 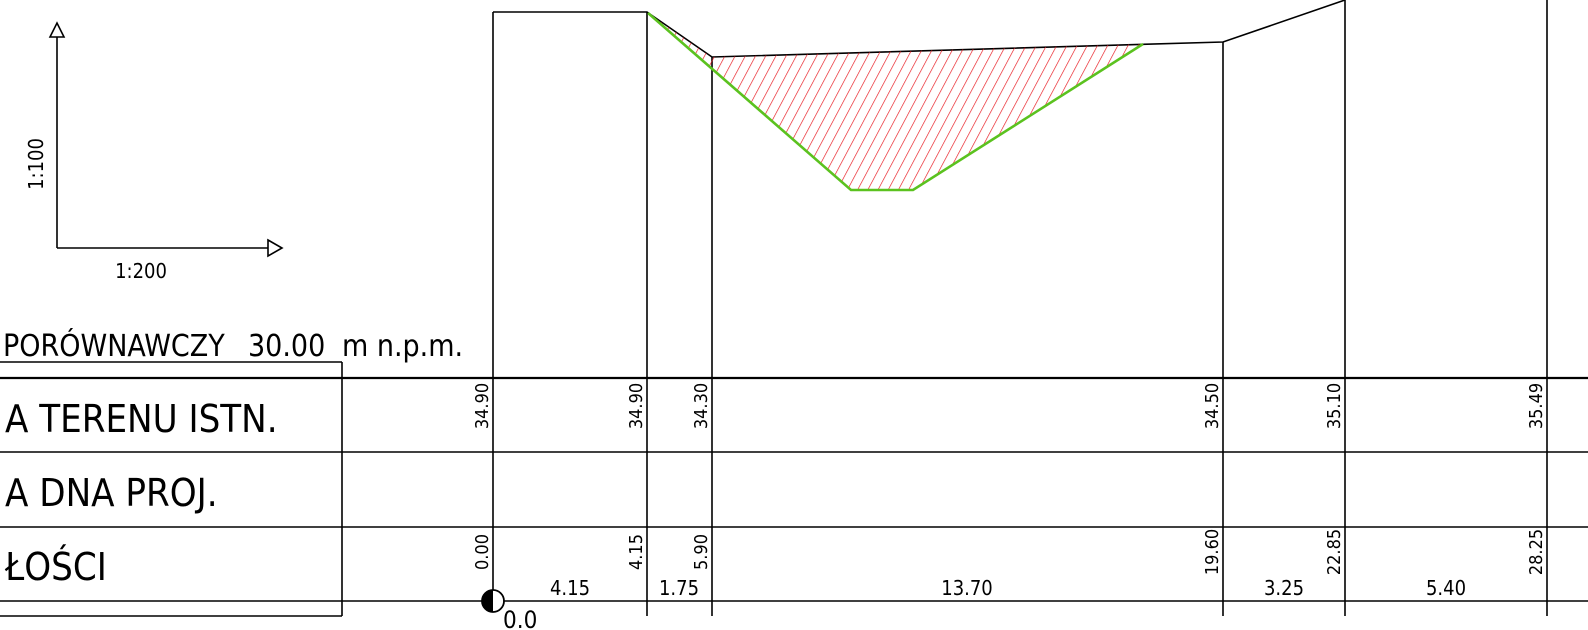 What do you see at coordinates (275, 248) in the screenshot?
I see `right-arrow-icon` at bounding box center [275, 248].